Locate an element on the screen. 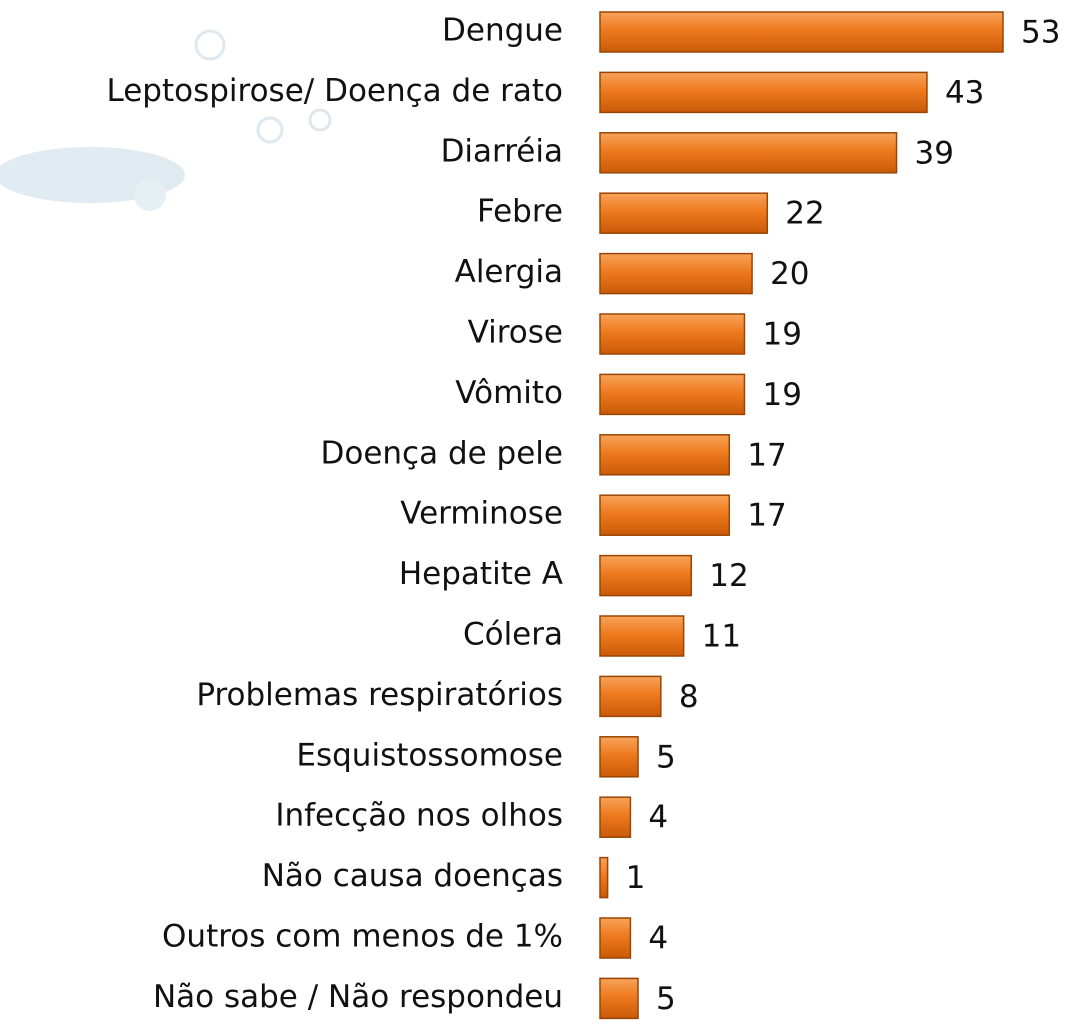 This screenshot has height=1024, width=1068. value-label: 12 is located at coordinates (728, 576).